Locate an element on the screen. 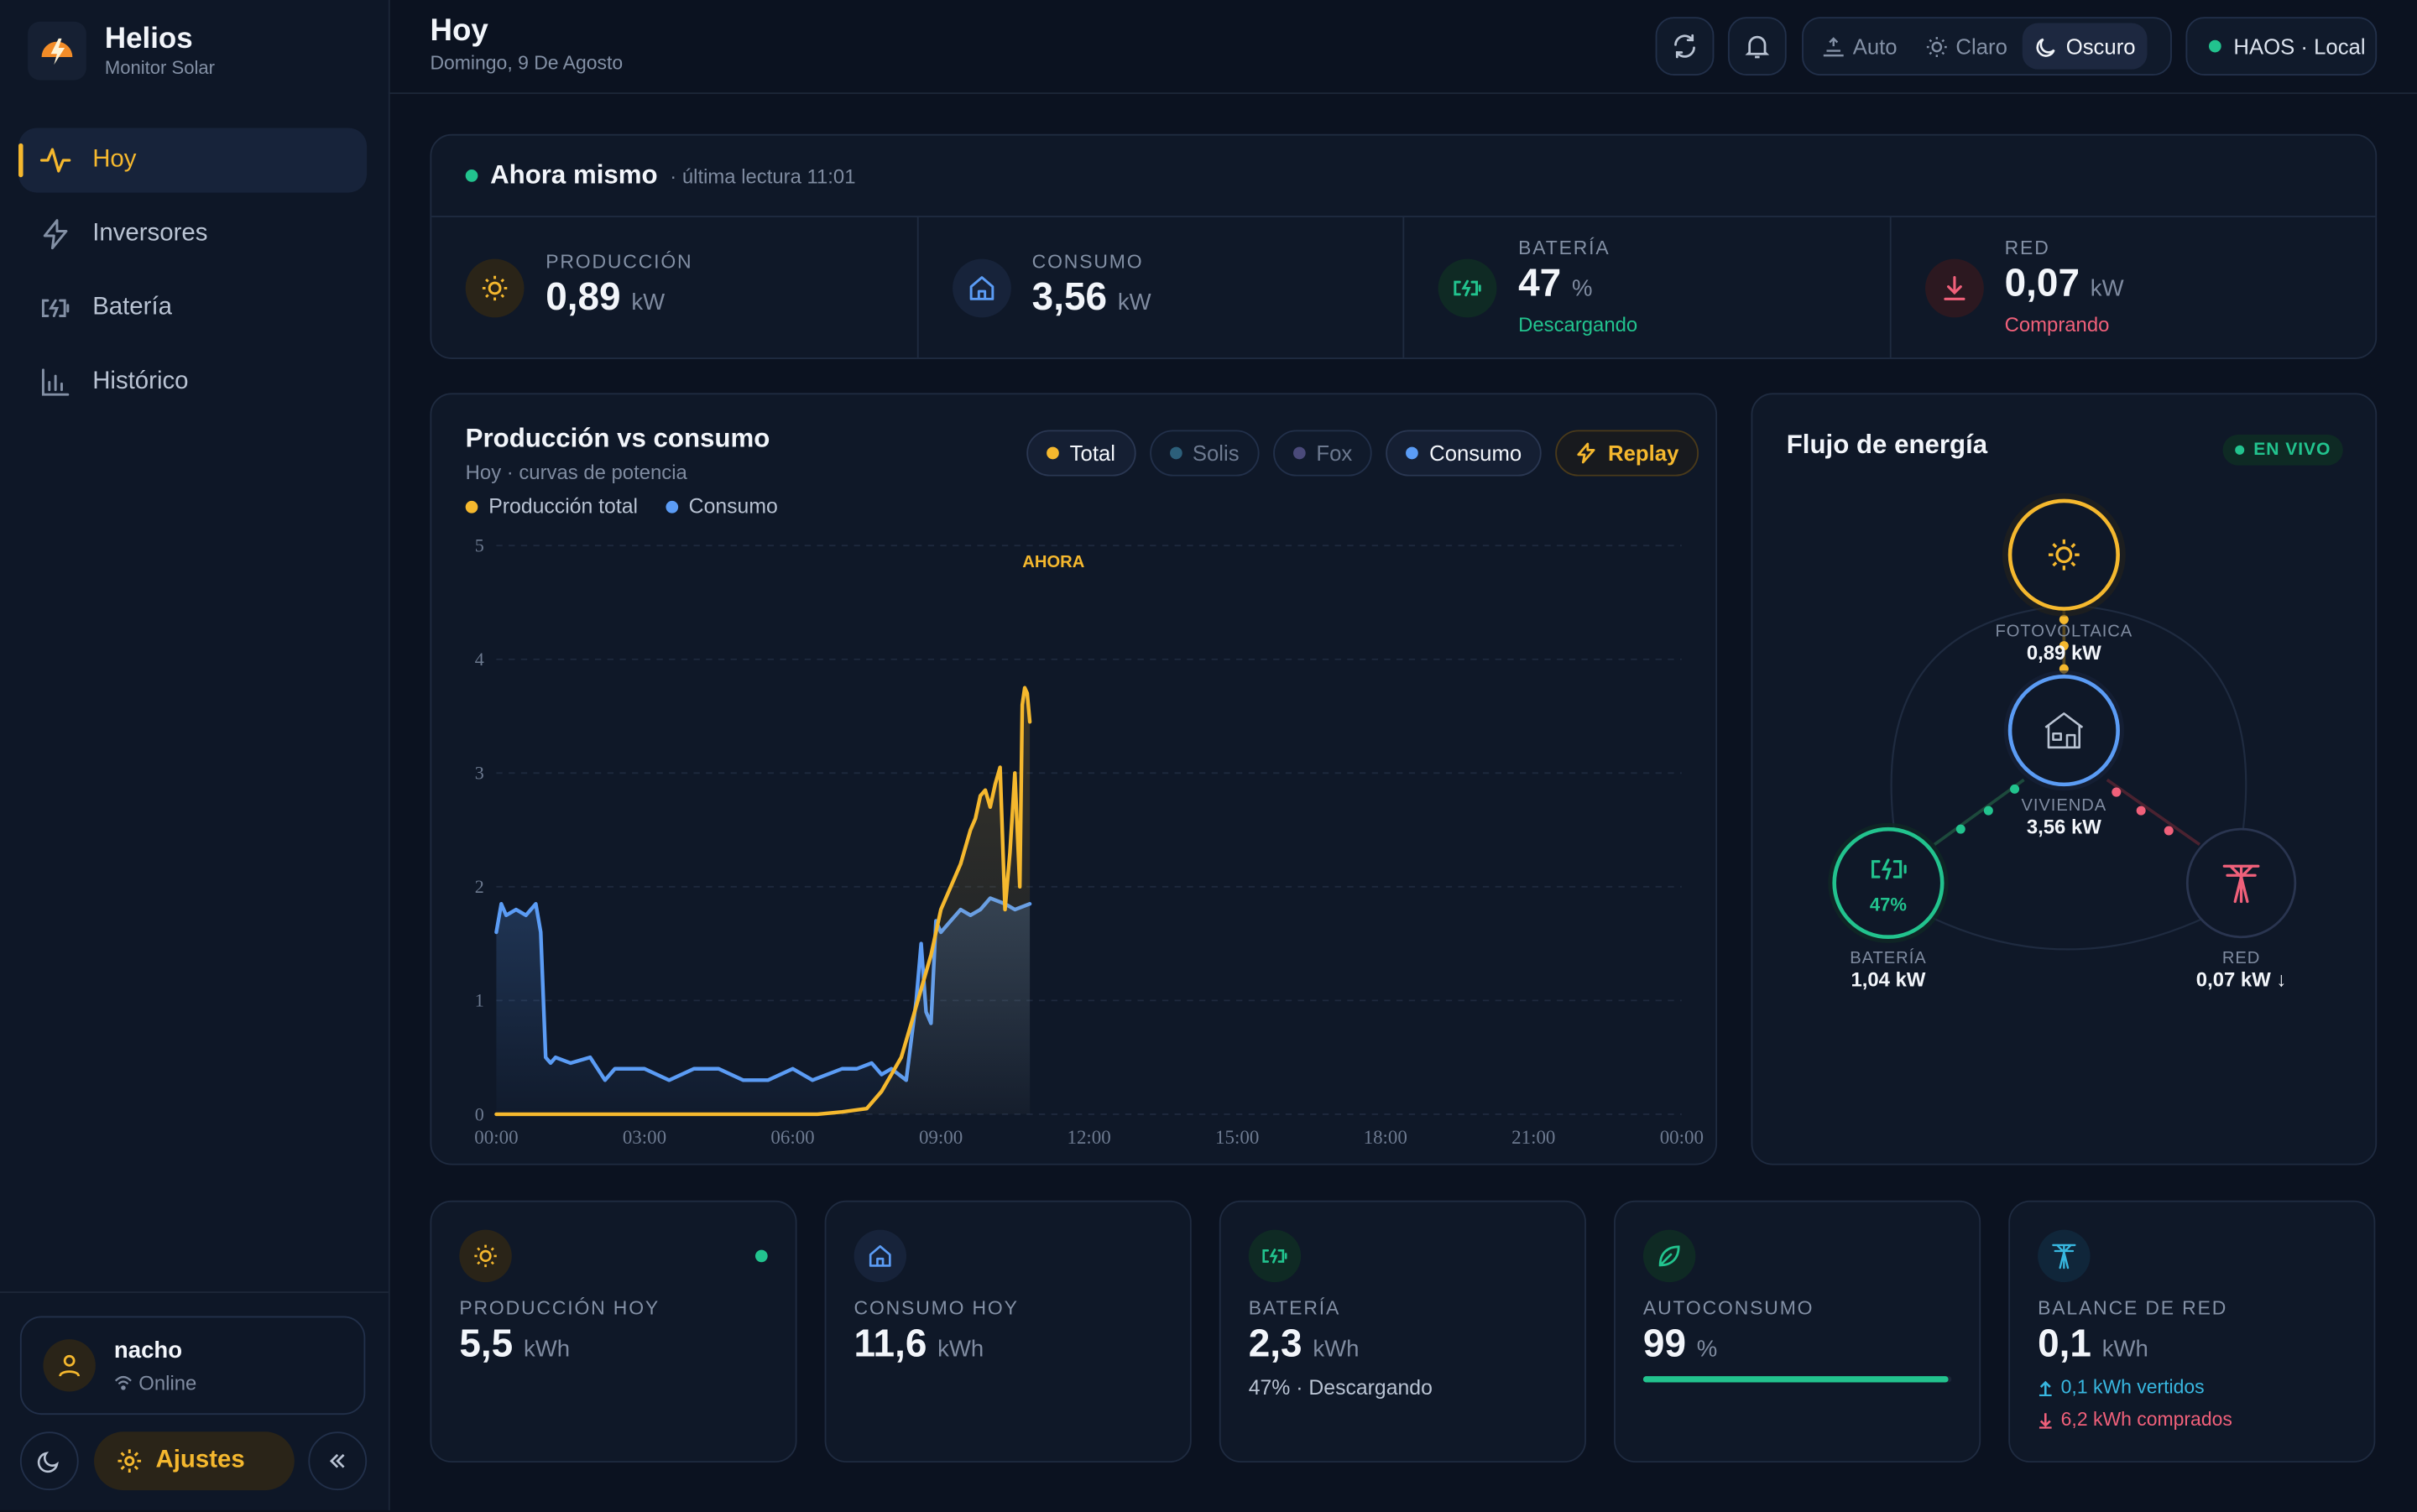 This screenshot has height=1512, width=2417. bell-icon is located at coordinates (1757, 47).